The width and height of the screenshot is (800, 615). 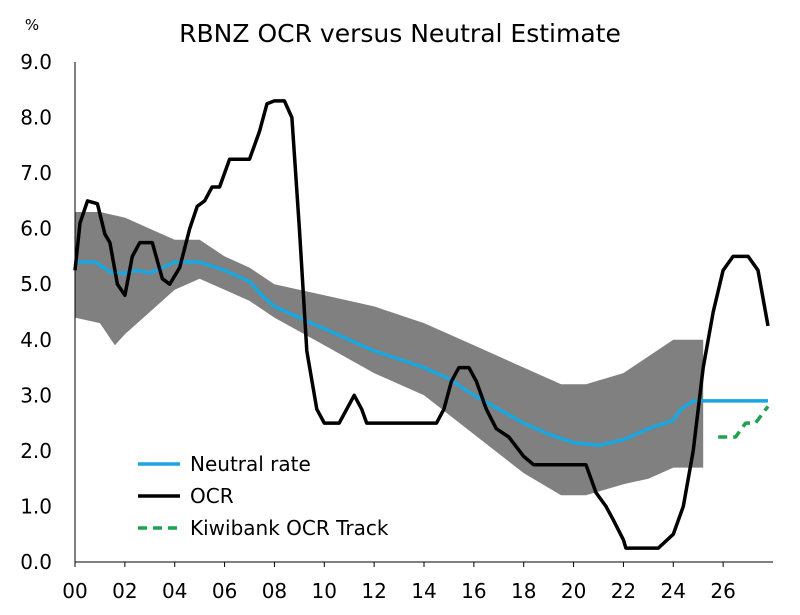 I want to click on x-tick-label: 04, so click(x=174, y=591).